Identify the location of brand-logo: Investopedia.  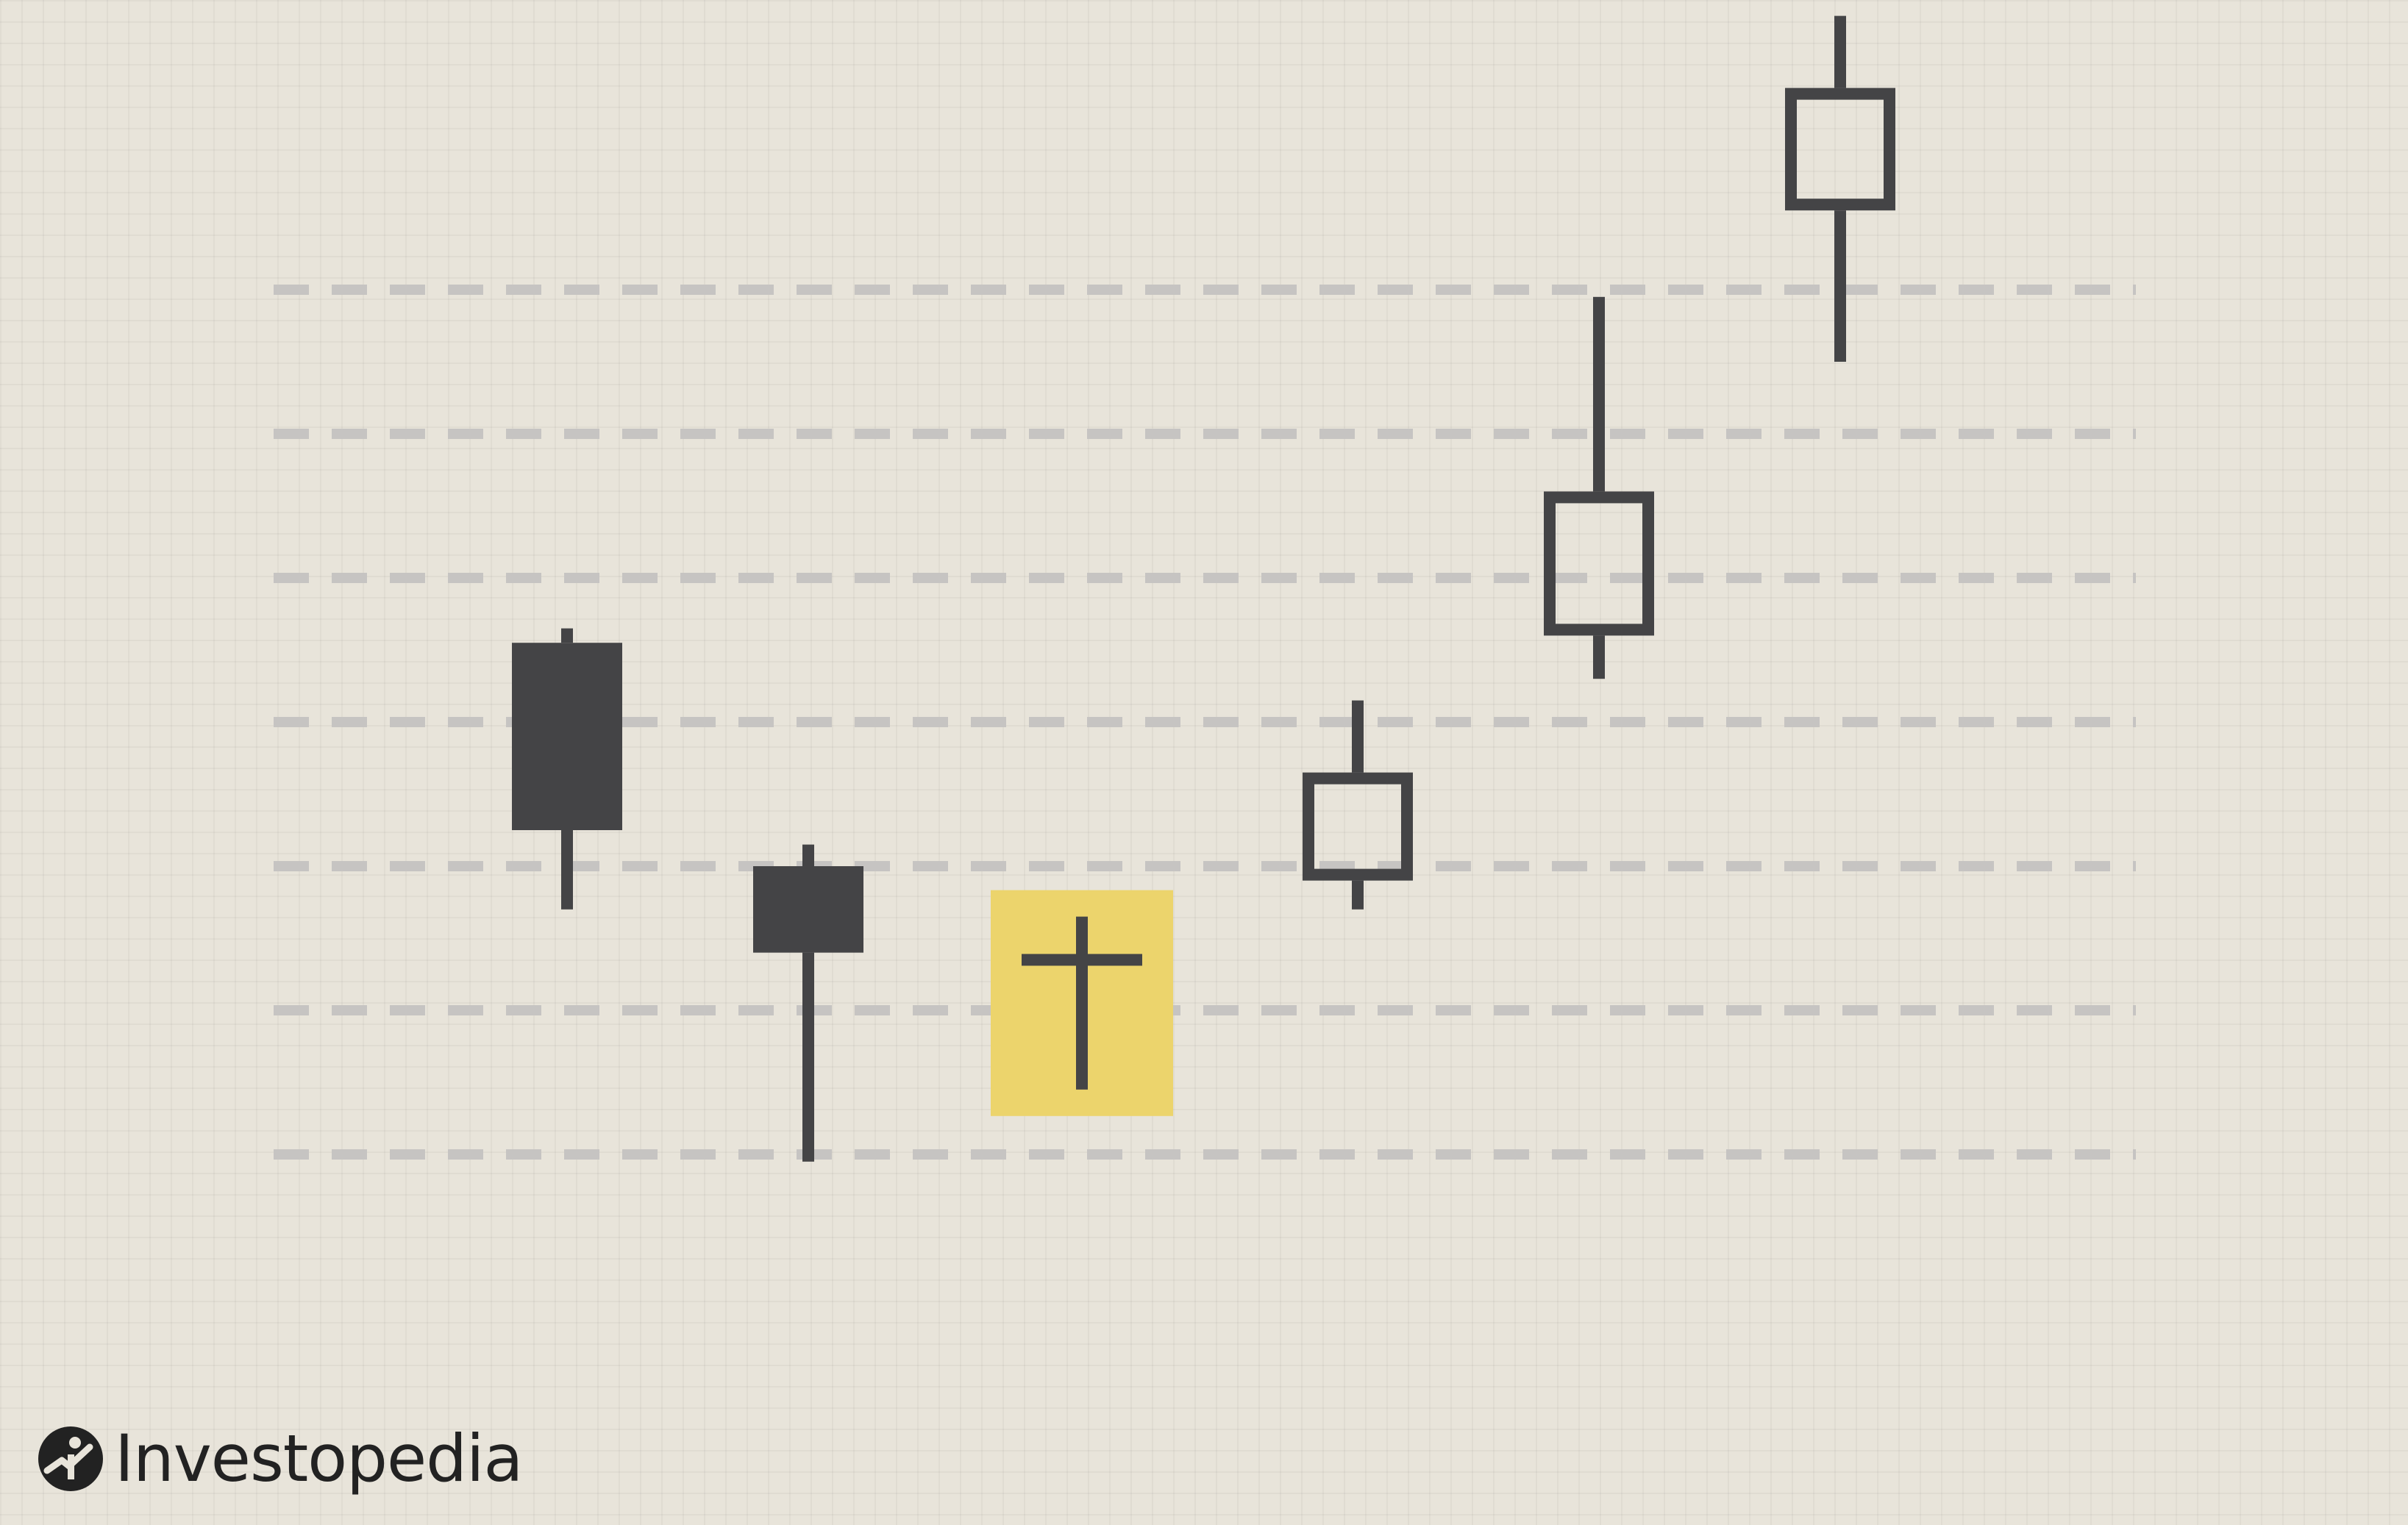
(280, 1459).